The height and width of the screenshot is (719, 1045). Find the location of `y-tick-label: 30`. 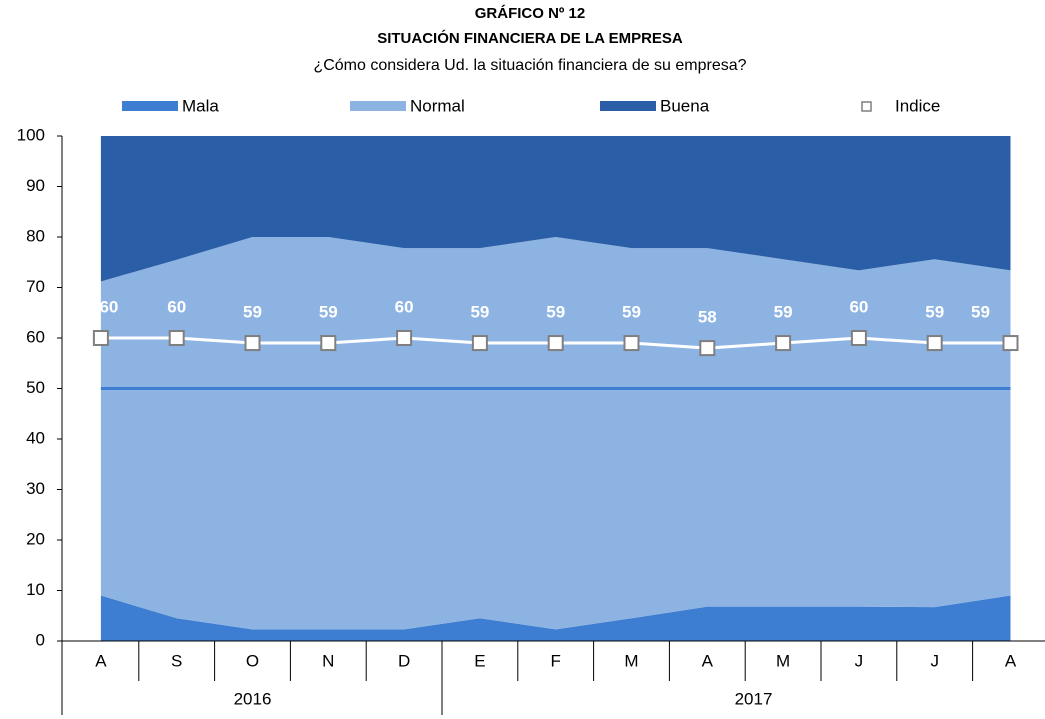

y-tick-label: 30 is located at coordinates (35, 488).